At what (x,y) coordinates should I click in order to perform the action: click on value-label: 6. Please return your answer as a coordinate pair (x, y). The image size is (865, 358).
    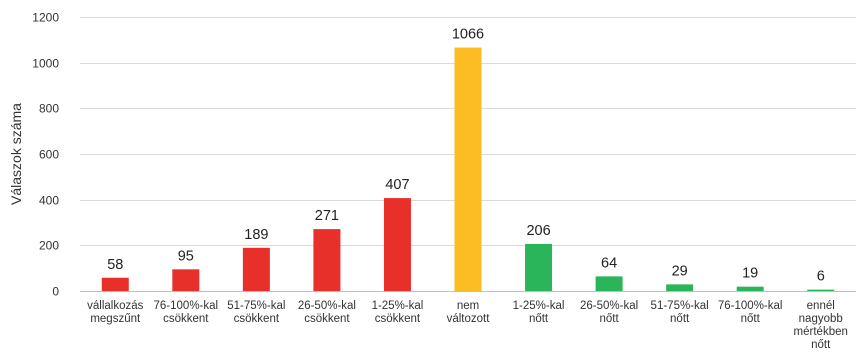
    Looking at the image, I should click on (821, 277).